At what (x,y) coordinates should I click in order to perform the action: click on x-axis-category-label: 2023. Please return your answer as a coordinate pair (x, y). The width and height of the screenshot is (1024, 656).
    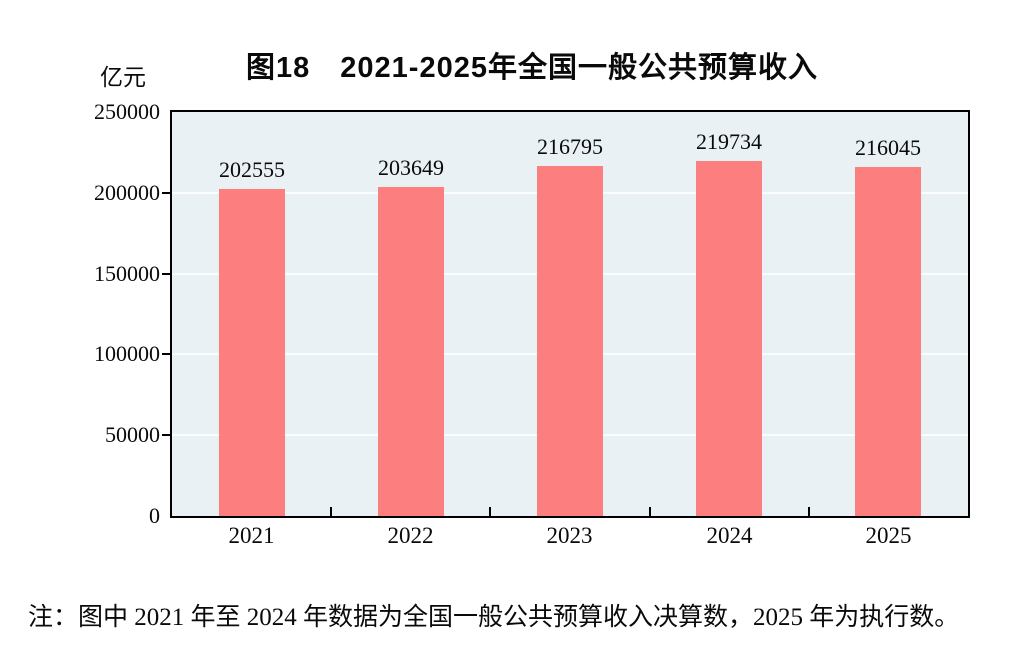
    Looking at the image, I should click on (569, 535).